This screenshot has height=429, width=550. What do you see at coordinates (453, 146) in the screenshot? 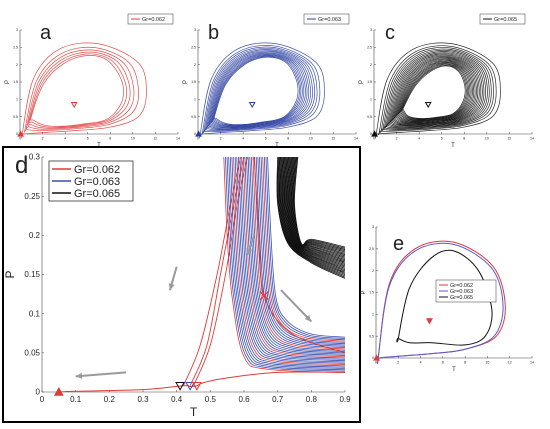
I see `x-axis-label: T` at bounding box center [453, 146].